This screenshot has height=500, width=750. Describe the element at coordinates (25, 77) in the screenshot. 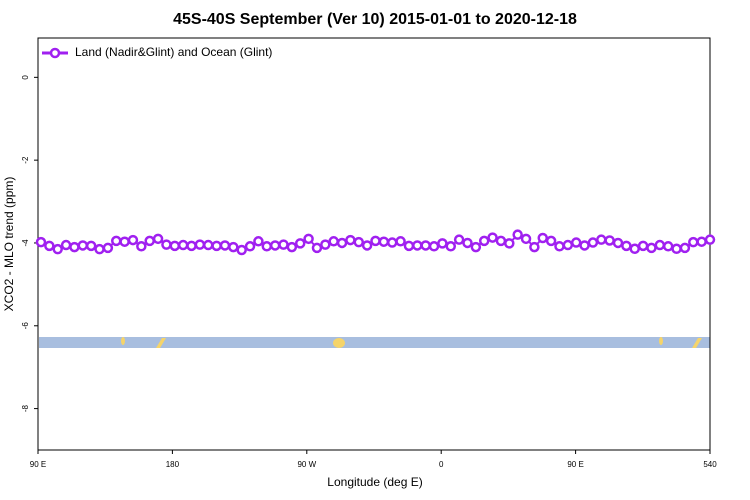

I see `y-tick-label: 0` at that location.